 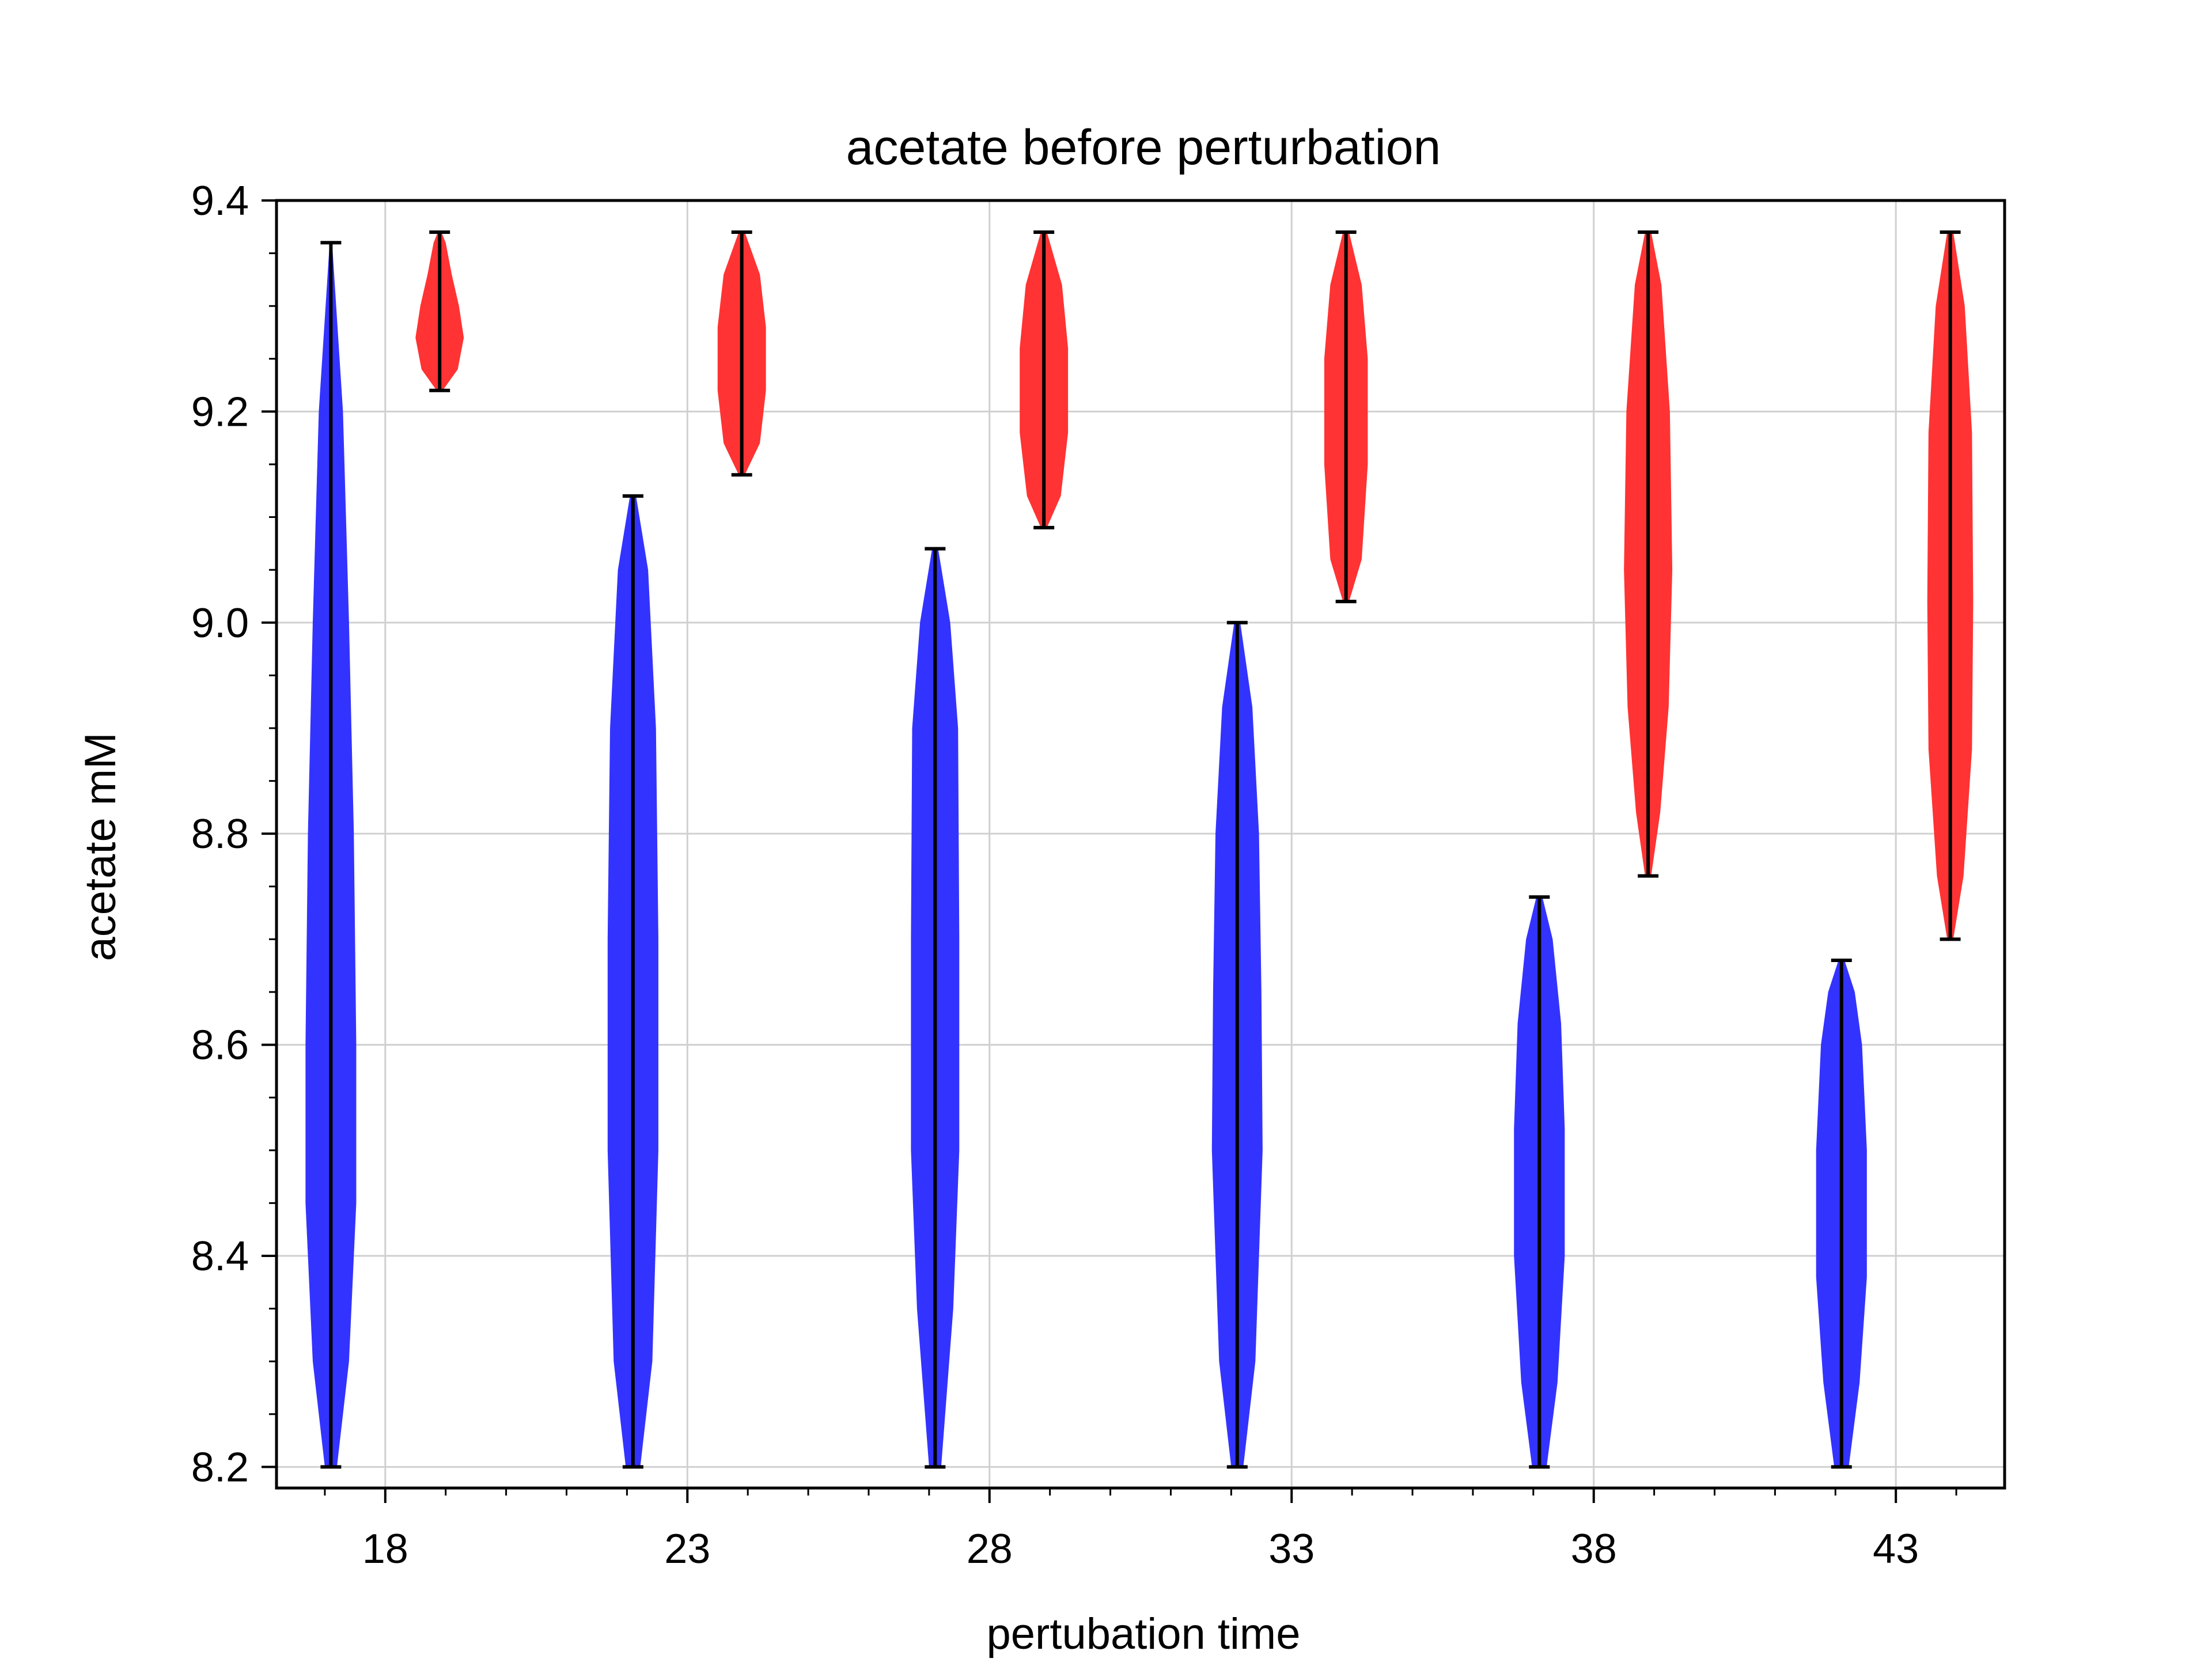 What do you see at coordinates (1291, 1549) in the screenshot?
I see `x-tick-label: 33` at bounding box center [1291, 1549].